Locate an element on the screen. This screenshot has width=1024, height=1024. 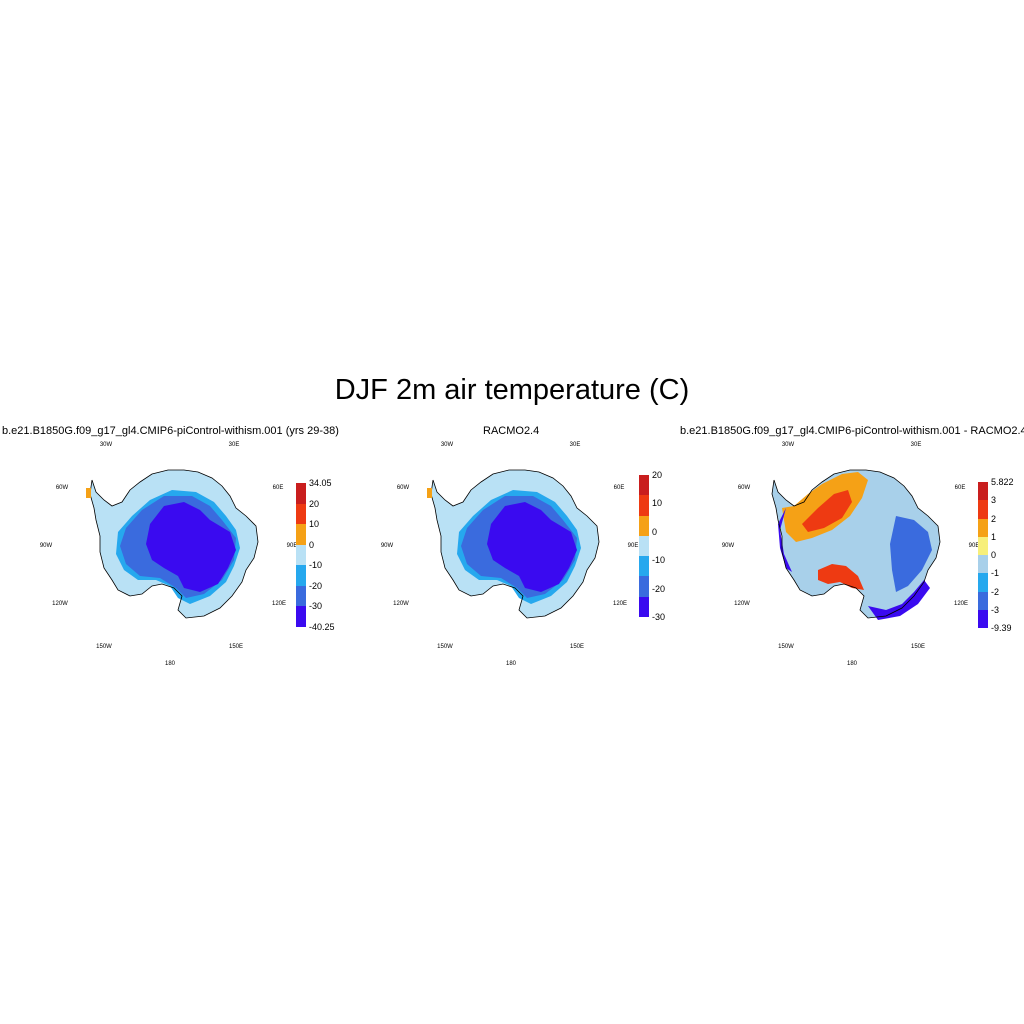
colorbar-tick-label: 5.822 is located at coordinates (1002, 482).